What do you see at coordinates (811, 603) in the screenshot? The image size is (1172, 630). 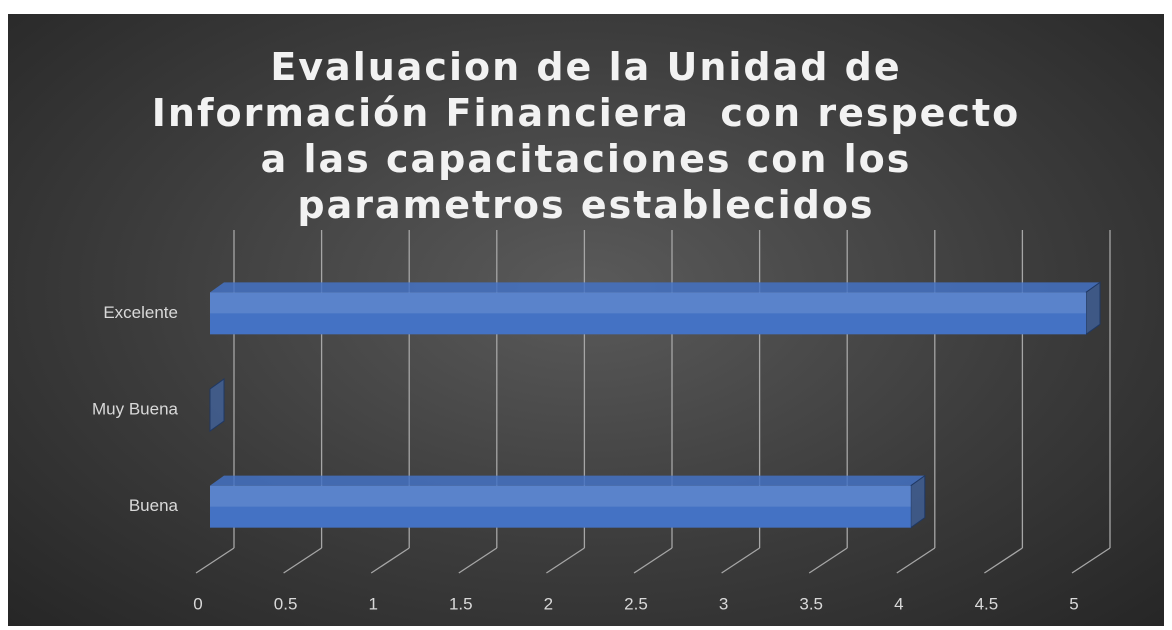 I see `x-tick-label: 3.5` at bounding box center [811, 603].